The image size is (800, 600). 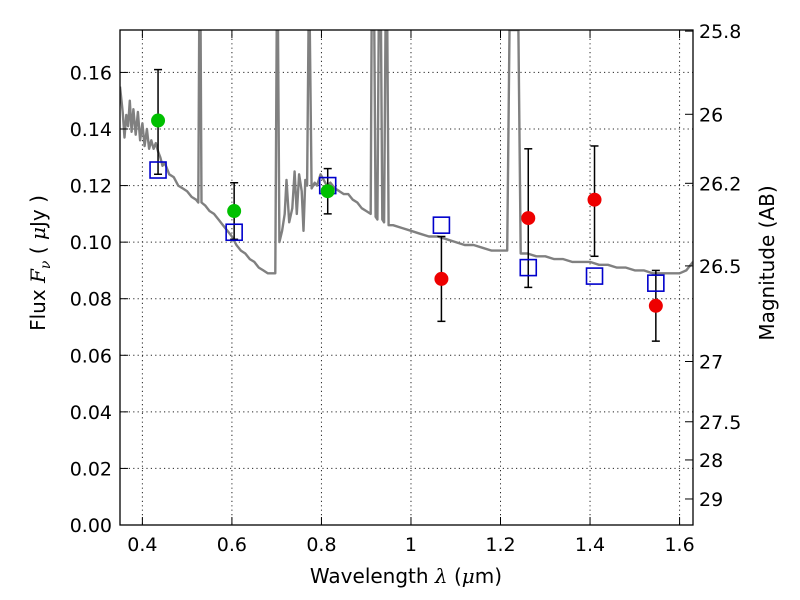 What do you see at coordinates (91, 300) in the screenshot?
I see `y-tick-label: 0.08` at bounding box center [91, 300].